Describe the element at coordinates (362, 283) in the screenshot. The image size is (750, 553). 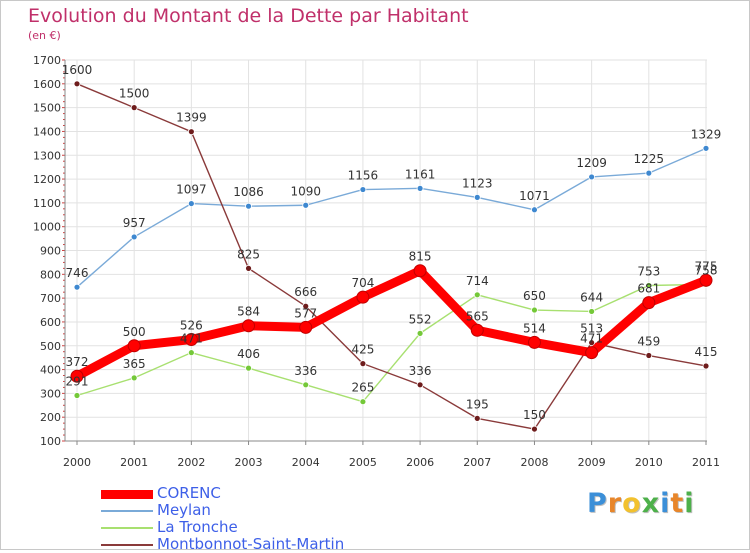
I see `data-label-corenc: 704` at that location.